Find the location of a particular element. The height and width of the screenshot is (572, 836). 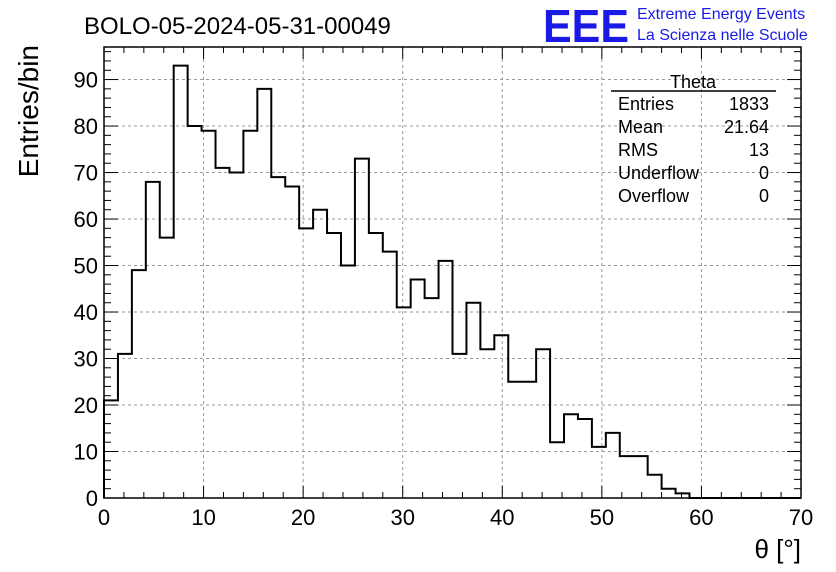

x-tick-label: 50 is located at coordinates (602, 517).